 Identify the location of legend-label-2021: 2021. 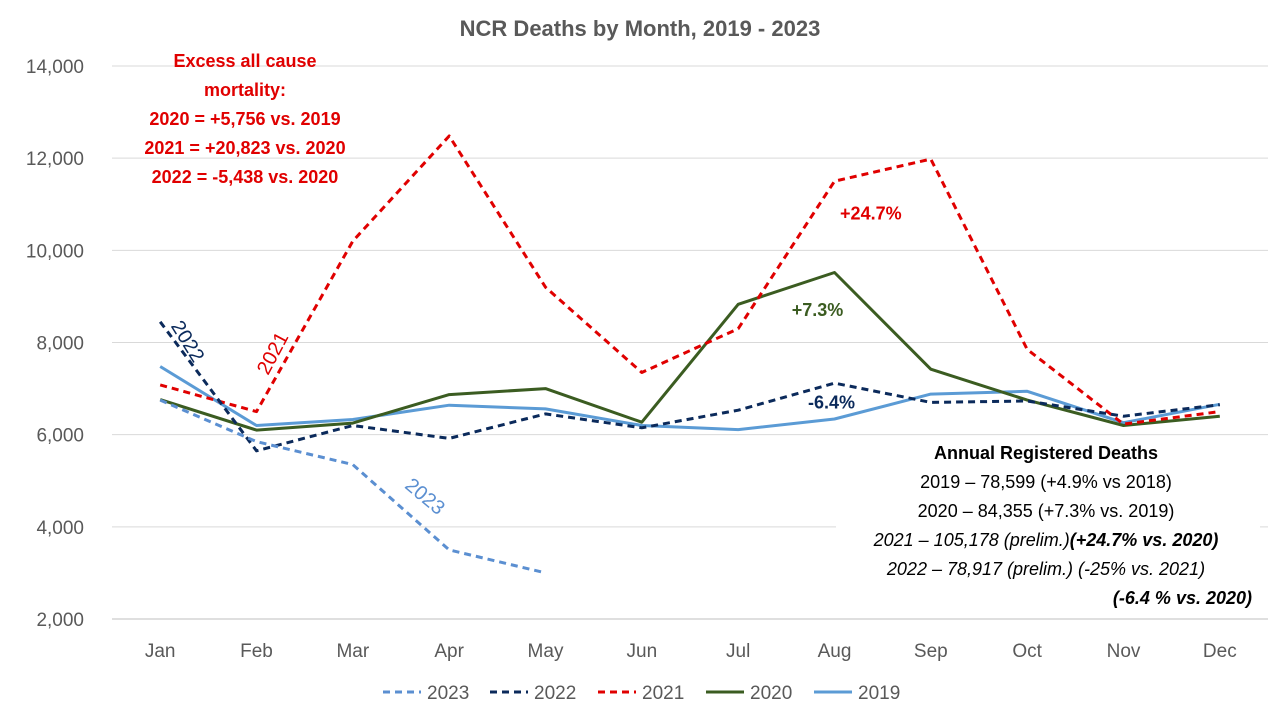
(663, 693).